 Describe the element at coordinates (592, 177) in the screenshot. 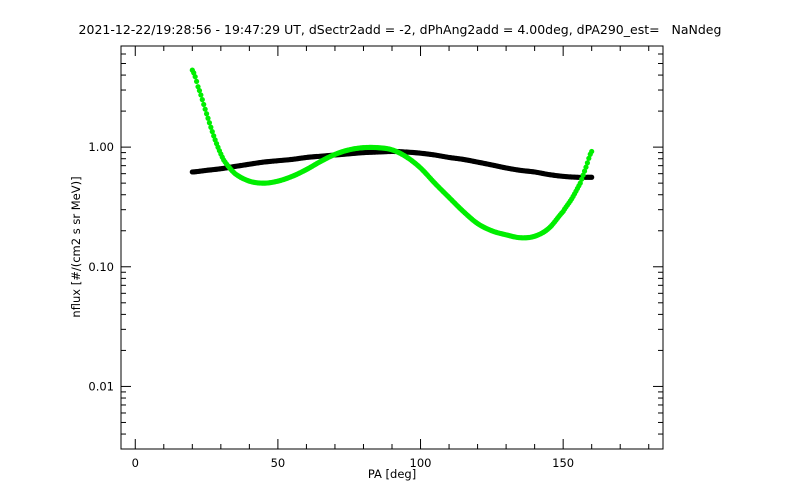

I see `series-1-point` at that location.